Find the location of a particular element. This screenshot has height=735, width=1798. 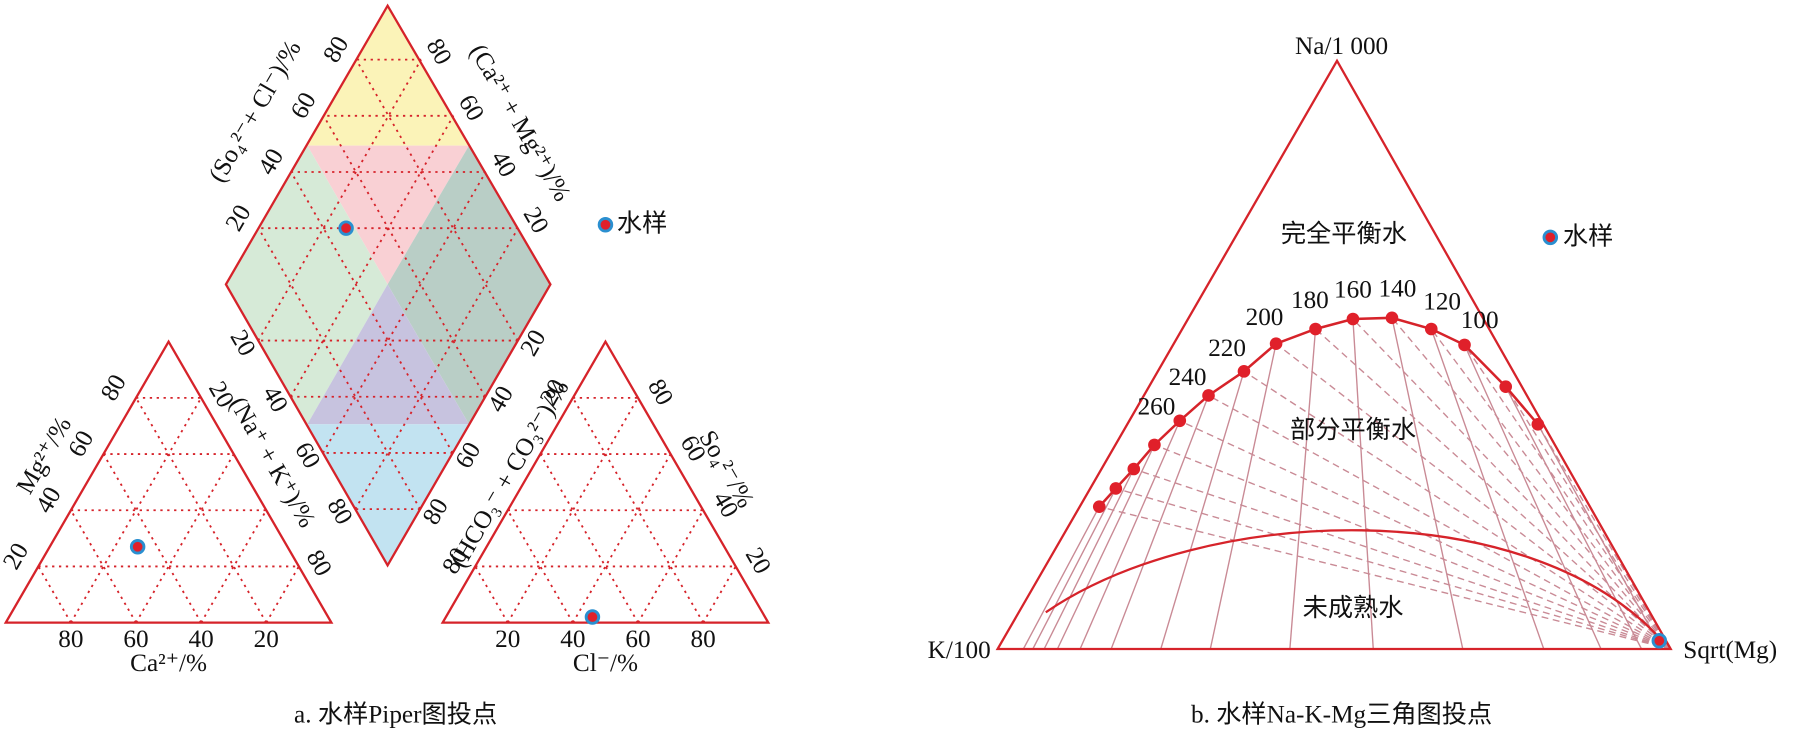

vertex-label: K/100 is located at coordinates (959, 650).